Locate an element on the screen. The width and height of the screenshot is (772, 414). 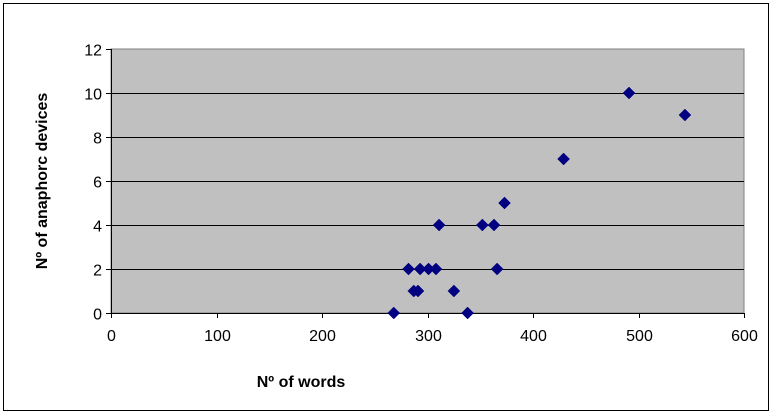
y-tick-label: 4 is located at coordinates (97, 227).